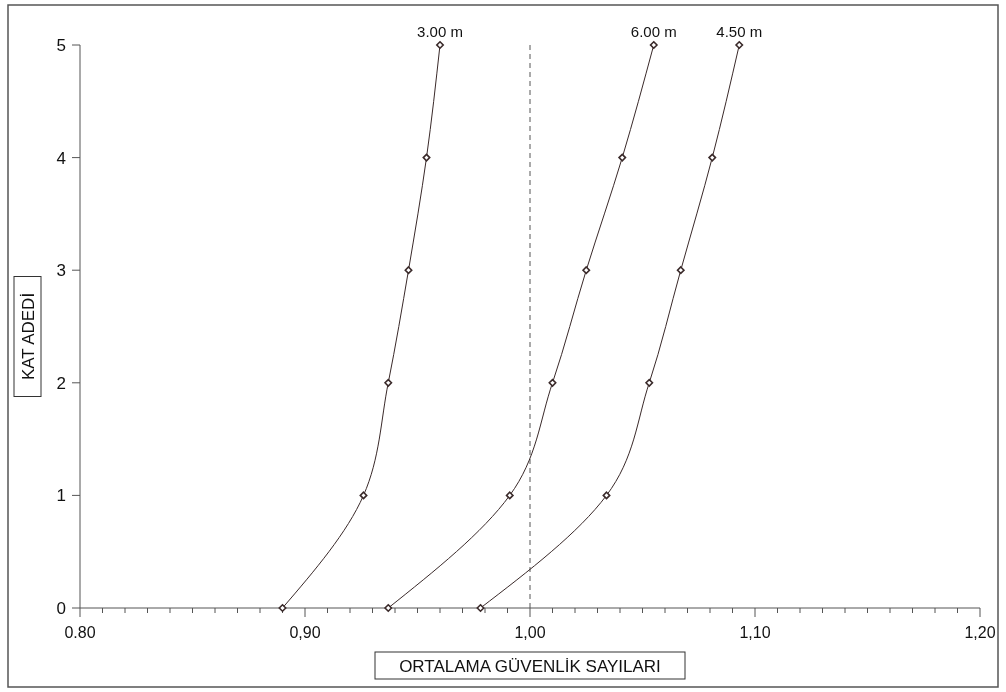  Describe the element at coordinates (61, 271) in the screenshot. I see `y-tick-label: 3` at that location.